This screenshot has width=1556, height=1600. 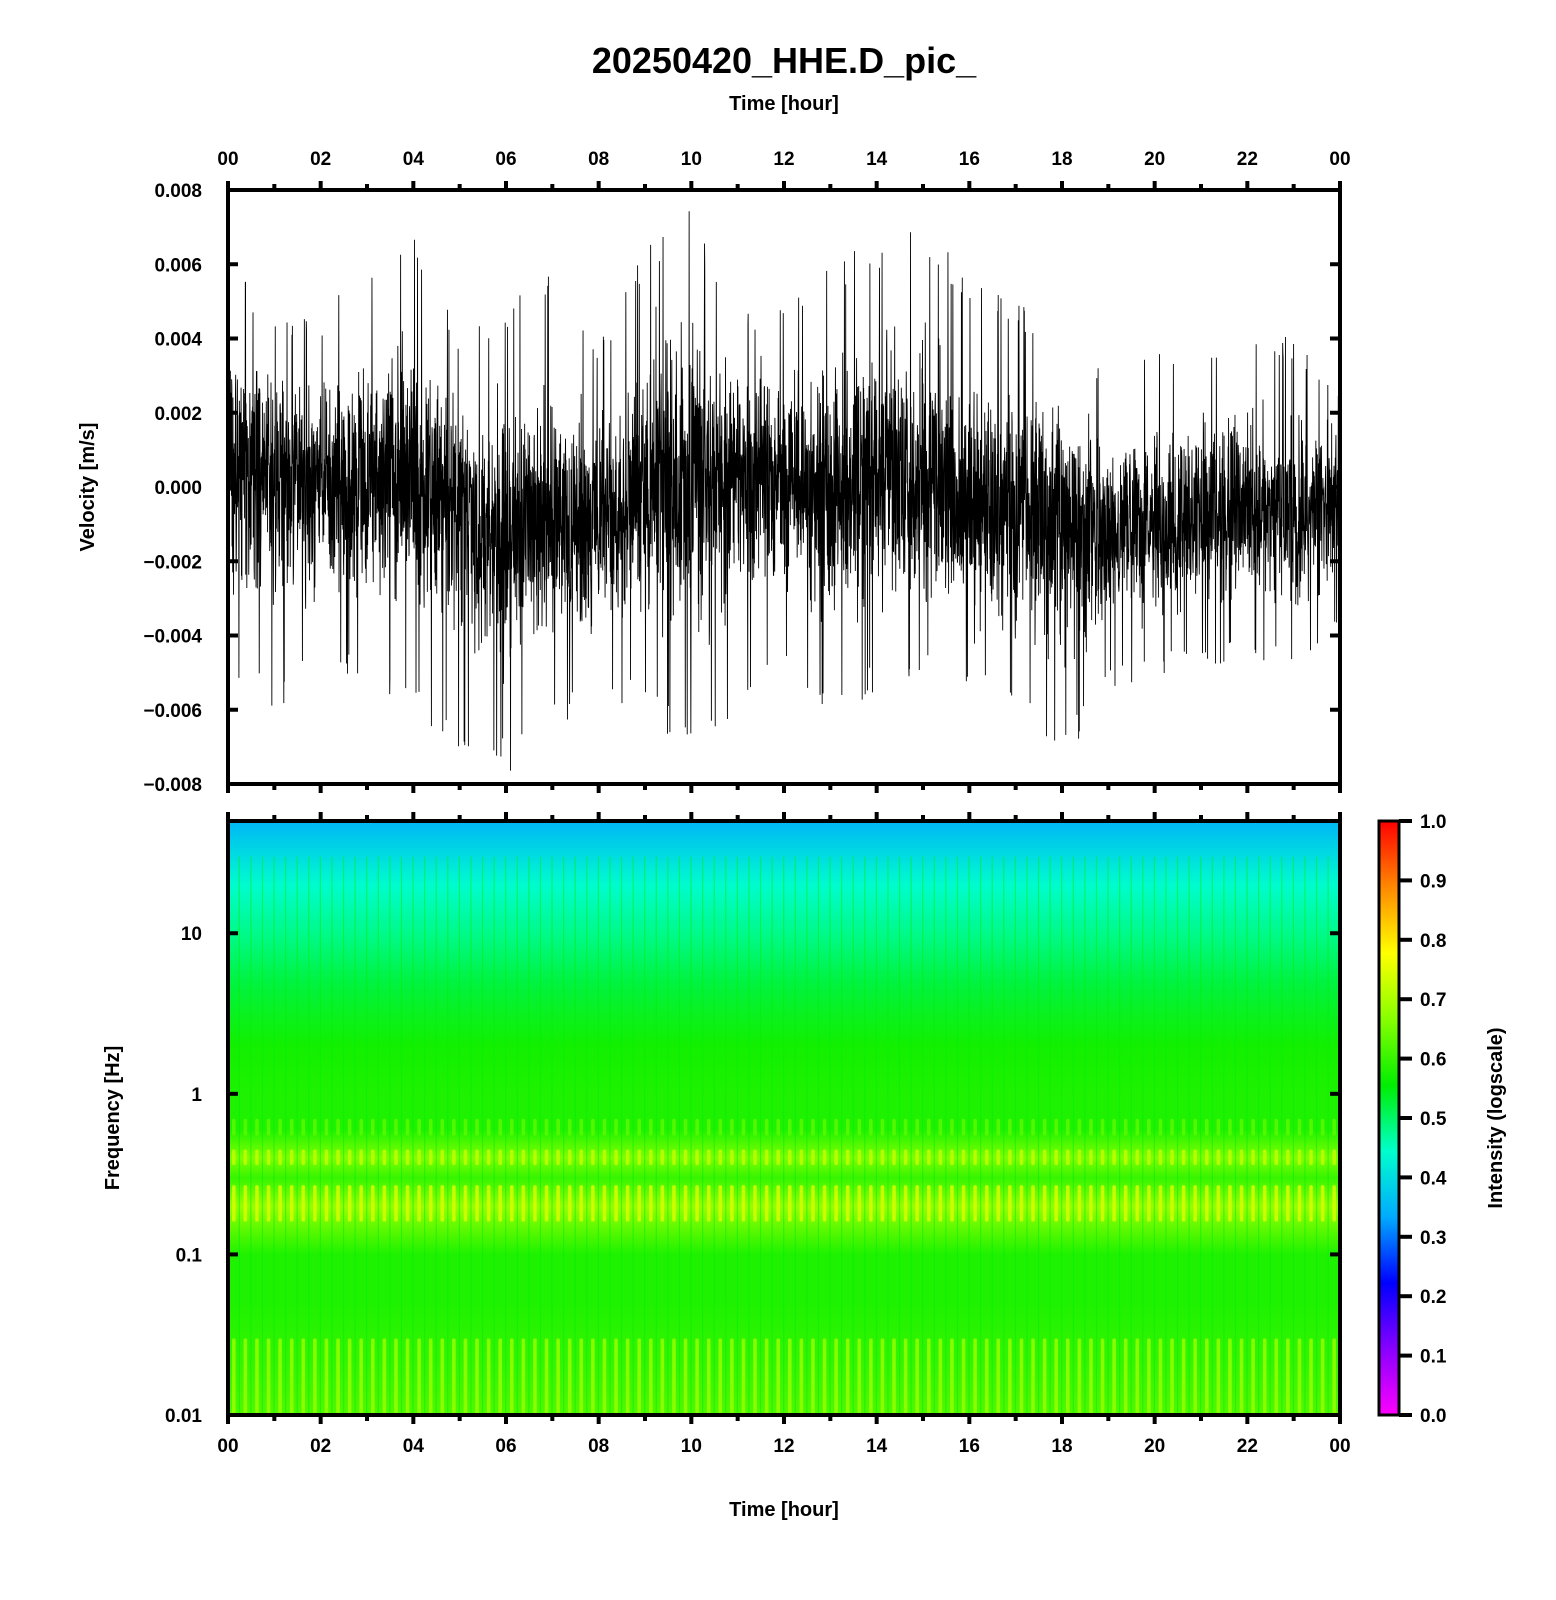 I want to click on colorbar-ticks: 1.0 0.9 0.8 0.7 0.6 0.5 0.4 0.3 0.2 0.1 0.0, so click(x=1423, y=1119).